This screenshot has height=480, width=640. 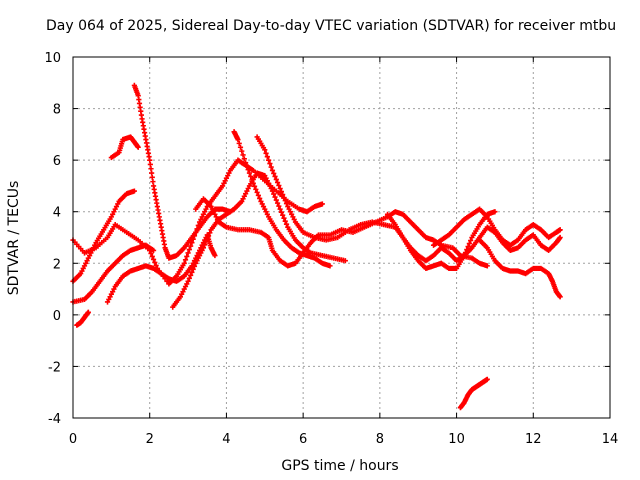 What do you see at coordinates (113, 273) in the screenshot?
I see `series-sat-e` at bounding box center [113, 273].